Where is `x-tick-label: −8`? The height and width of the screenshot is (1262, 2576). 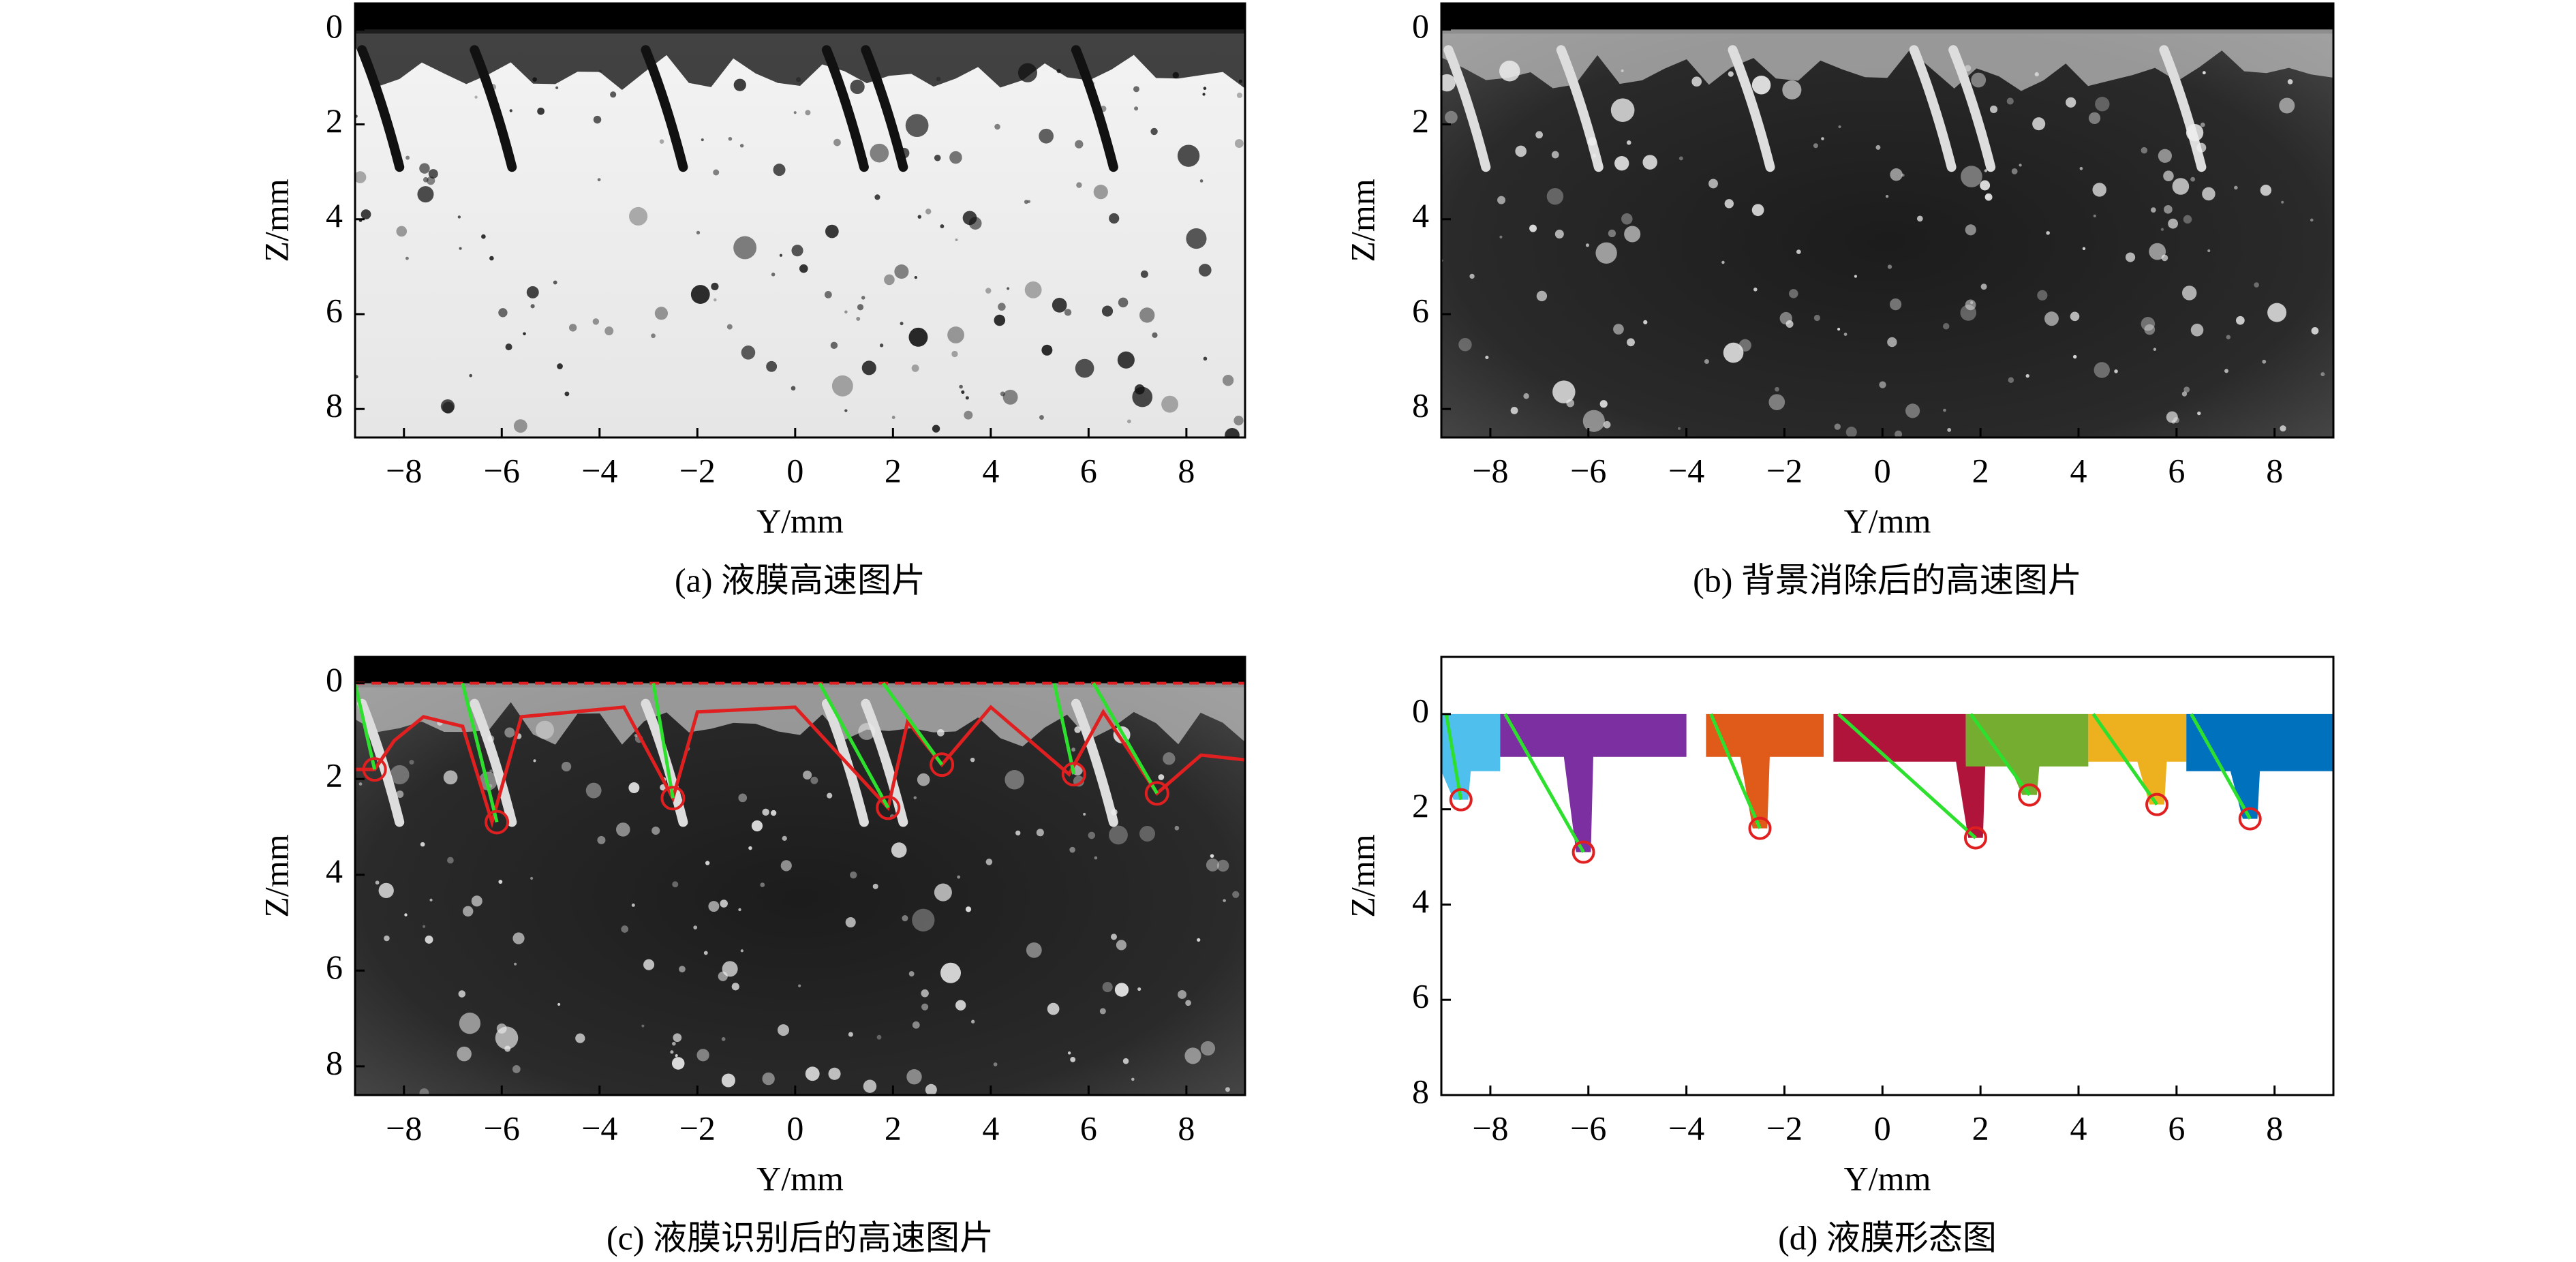 x-tick-label: −8 is located at coordinates (1490, 1128).